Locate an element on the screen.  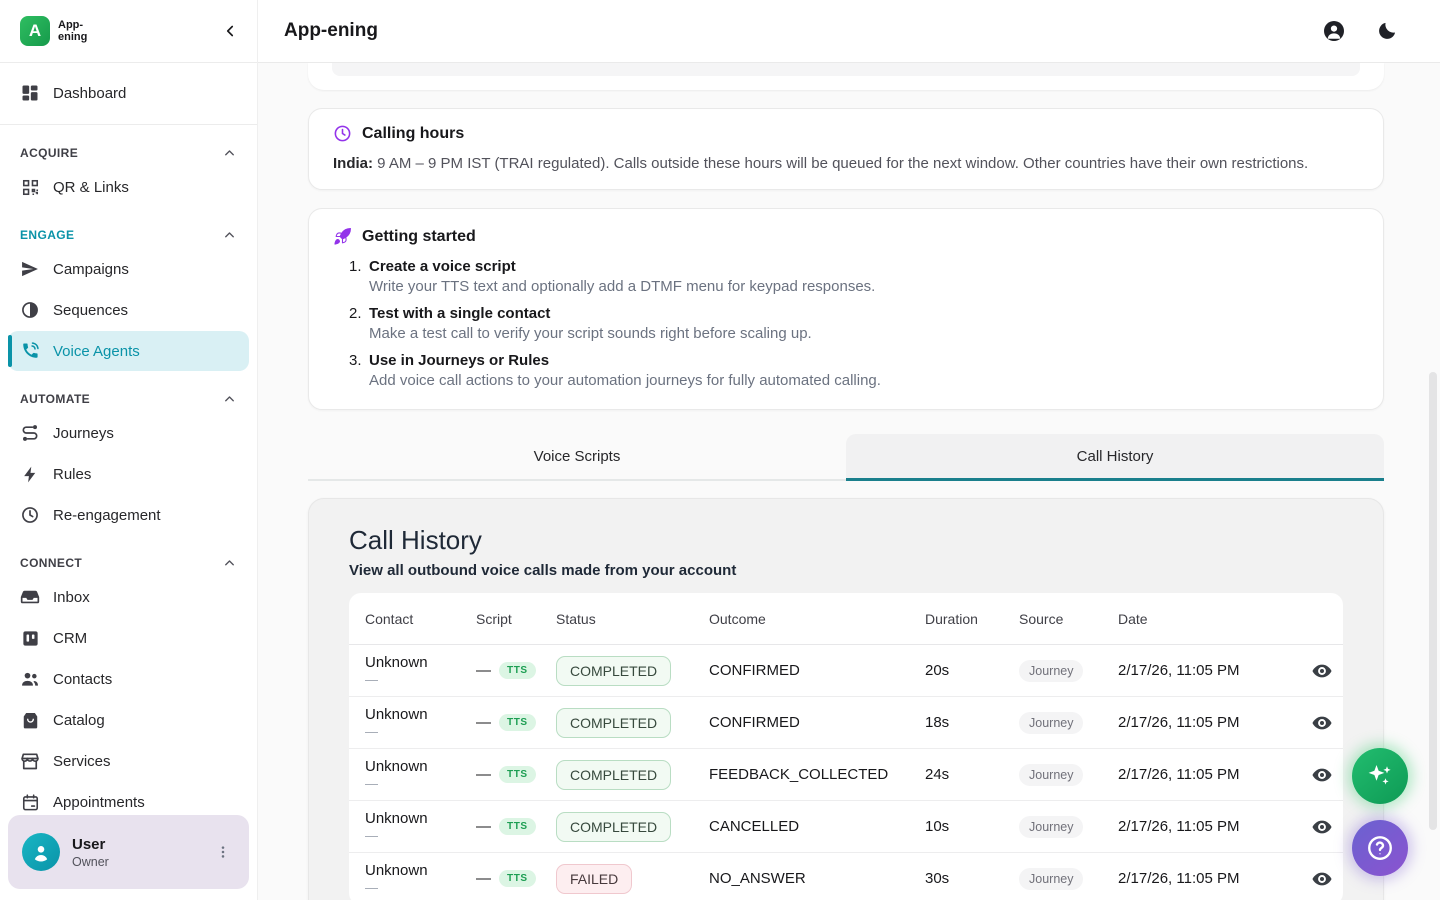
users-icon is located at coordinates (30, 679).